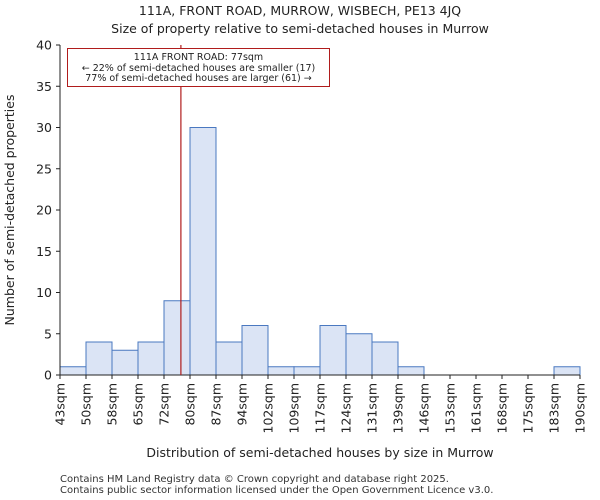 The width and height of the screenshot is (600, 500). I want to click on x-tick-label: 117sqm, so click(320, 408).